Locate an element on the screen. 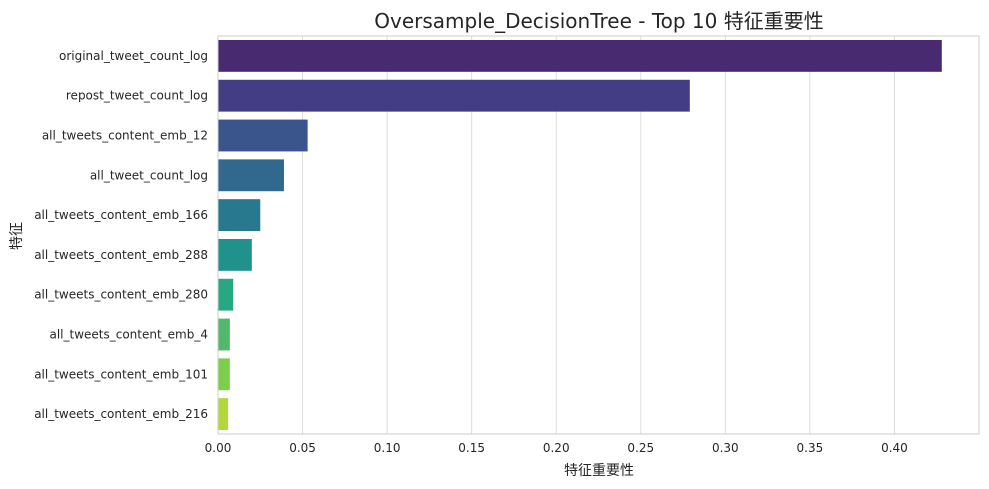  x-tick-label: 0.05 is located at coordinates (302, 448).